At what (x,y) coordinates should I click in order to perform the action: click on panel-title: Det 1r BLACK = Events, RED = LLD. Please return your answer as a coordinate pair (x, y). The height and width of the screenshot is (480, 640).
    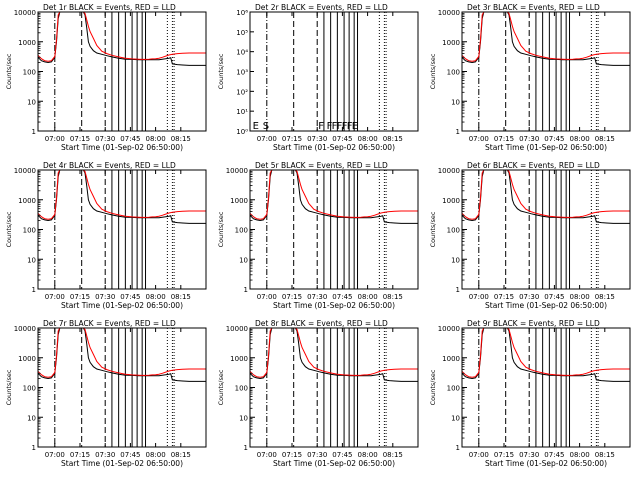
    Looking at the image, I should click on (109, 7).